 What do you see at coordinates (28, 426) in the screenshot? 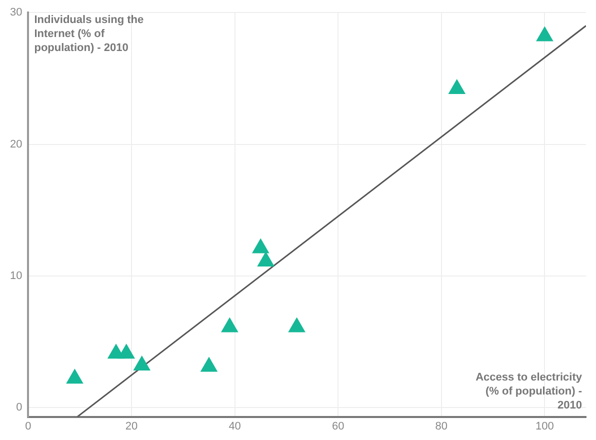
I see `x-tick-label: 0` at bounding box center [28, 426].